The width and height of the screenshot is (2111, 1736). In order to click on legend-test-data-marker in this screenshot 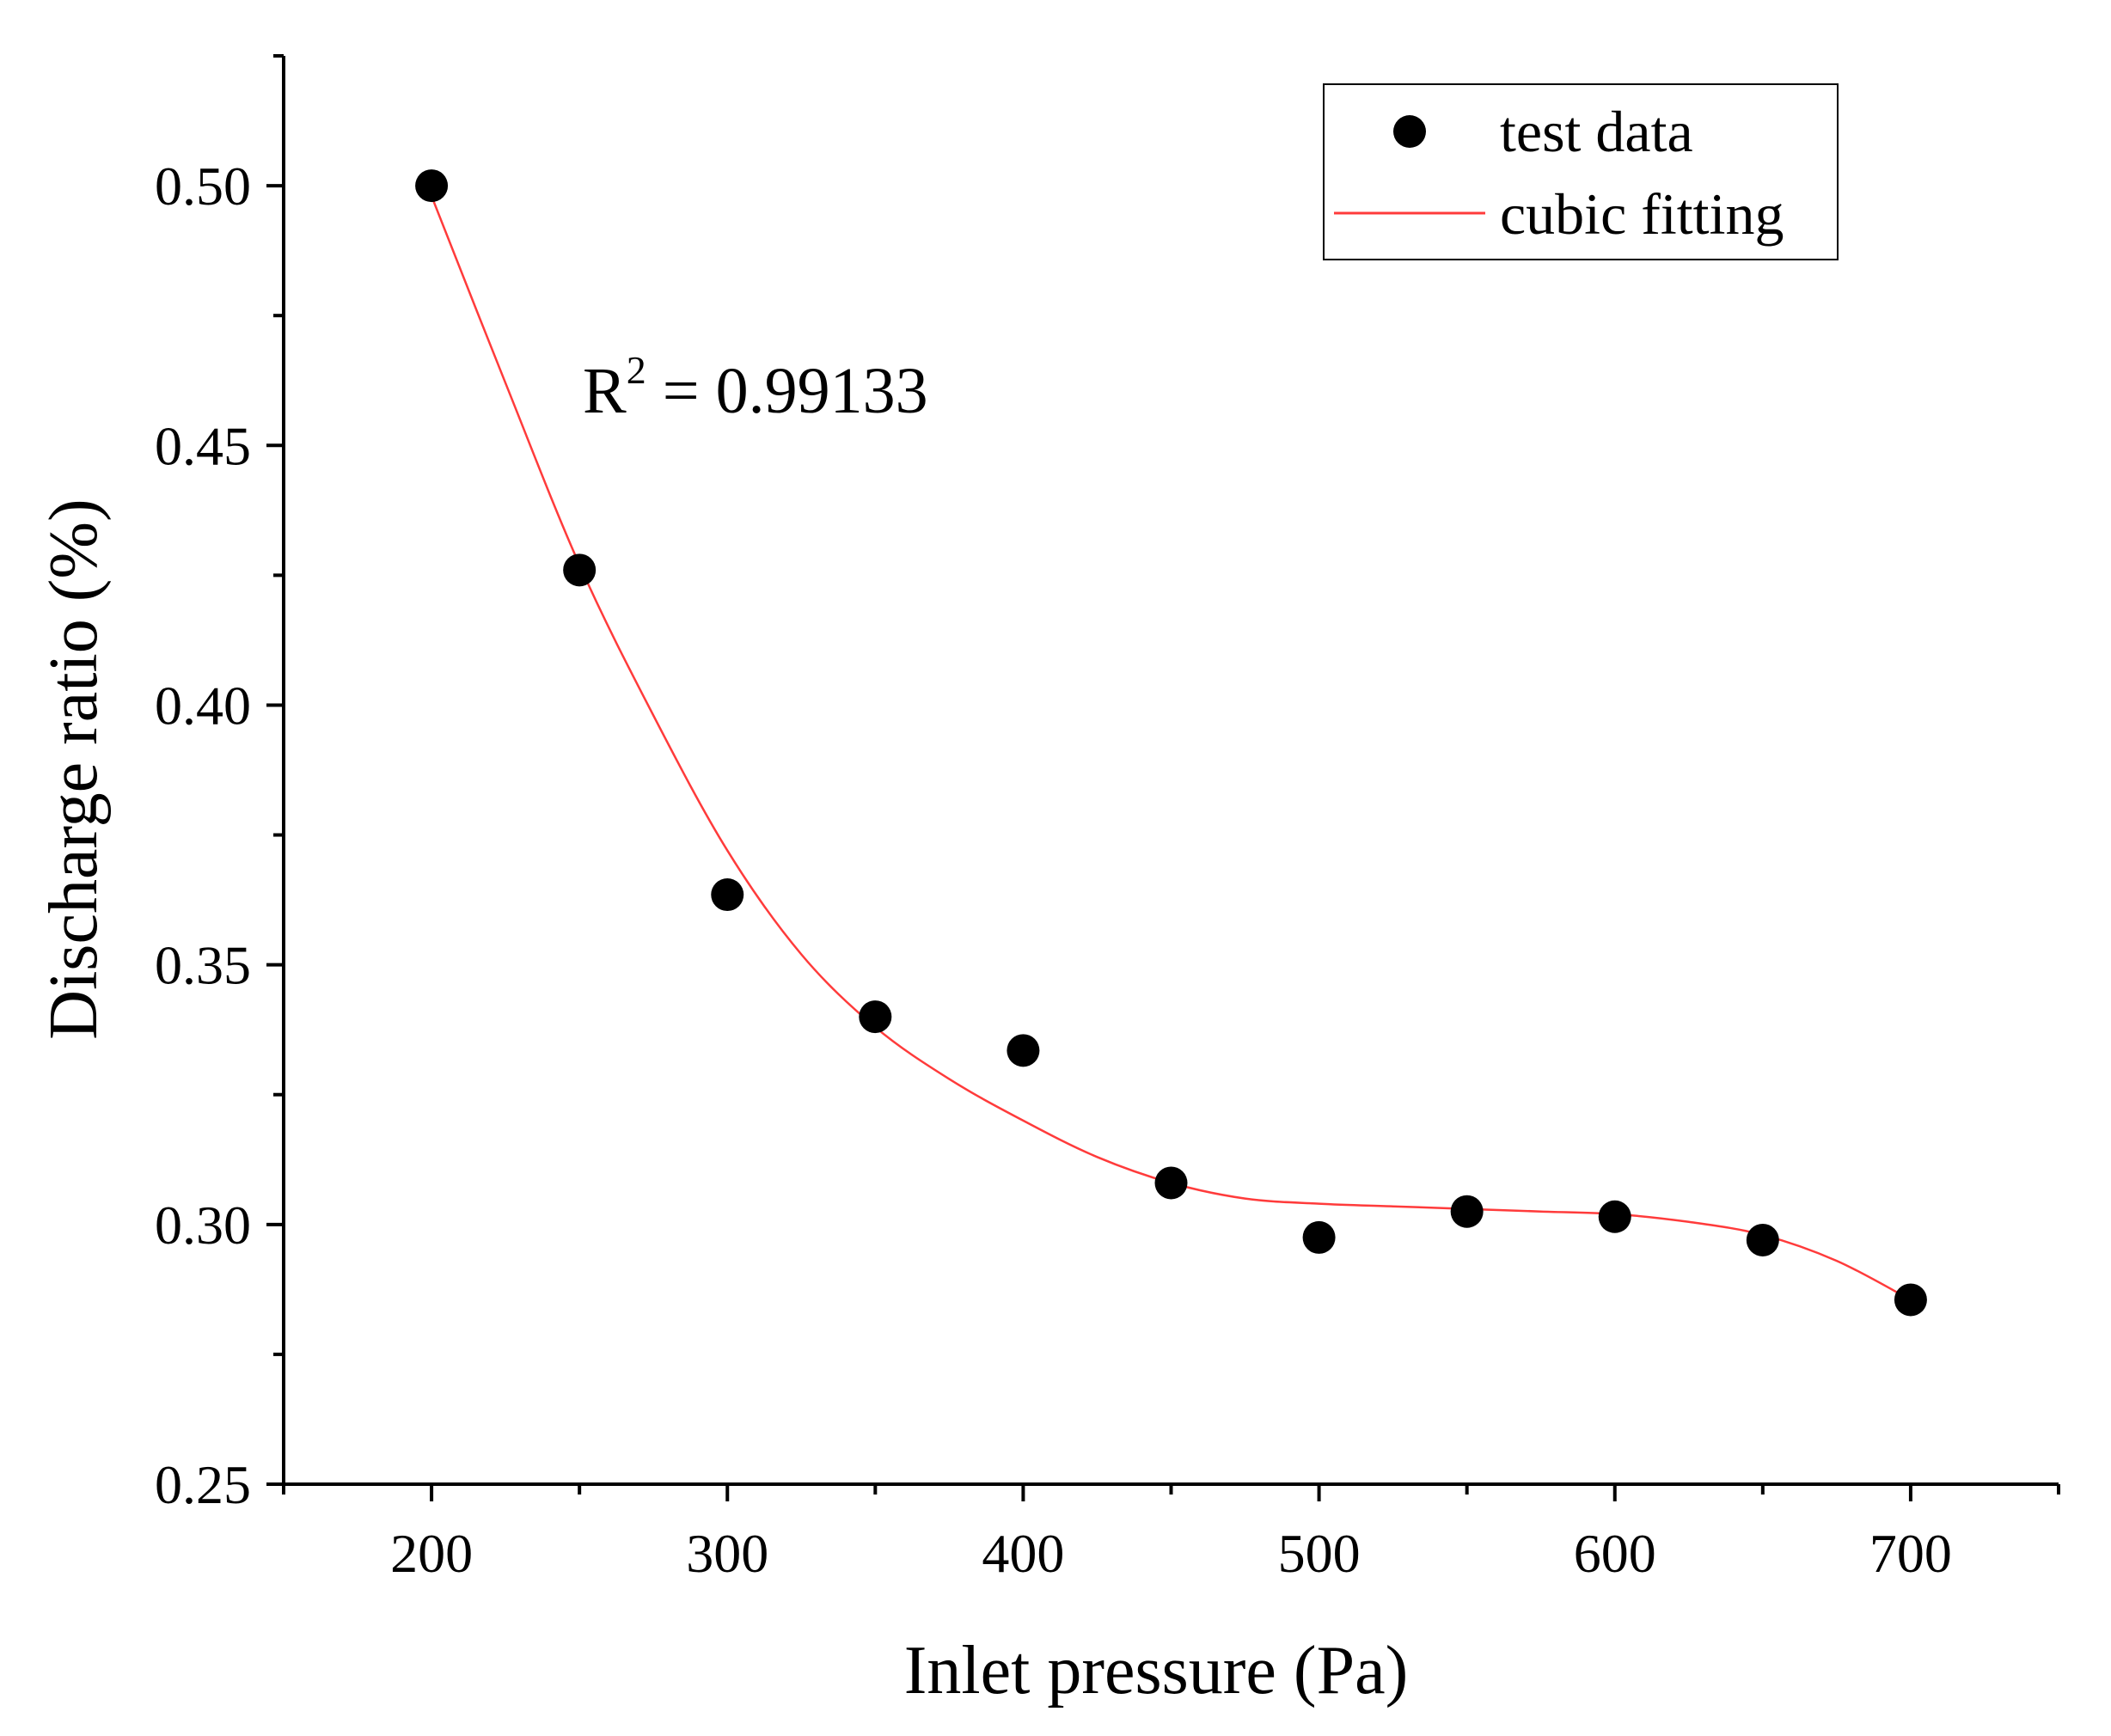, I will do `click(1409, 131)`.